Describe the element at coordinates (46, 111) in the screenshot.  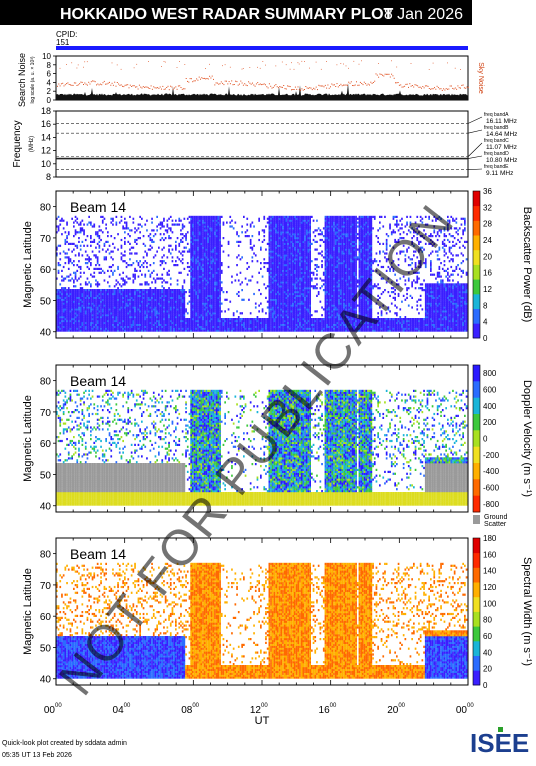
I see `freq-tick-label: 18` at that location.